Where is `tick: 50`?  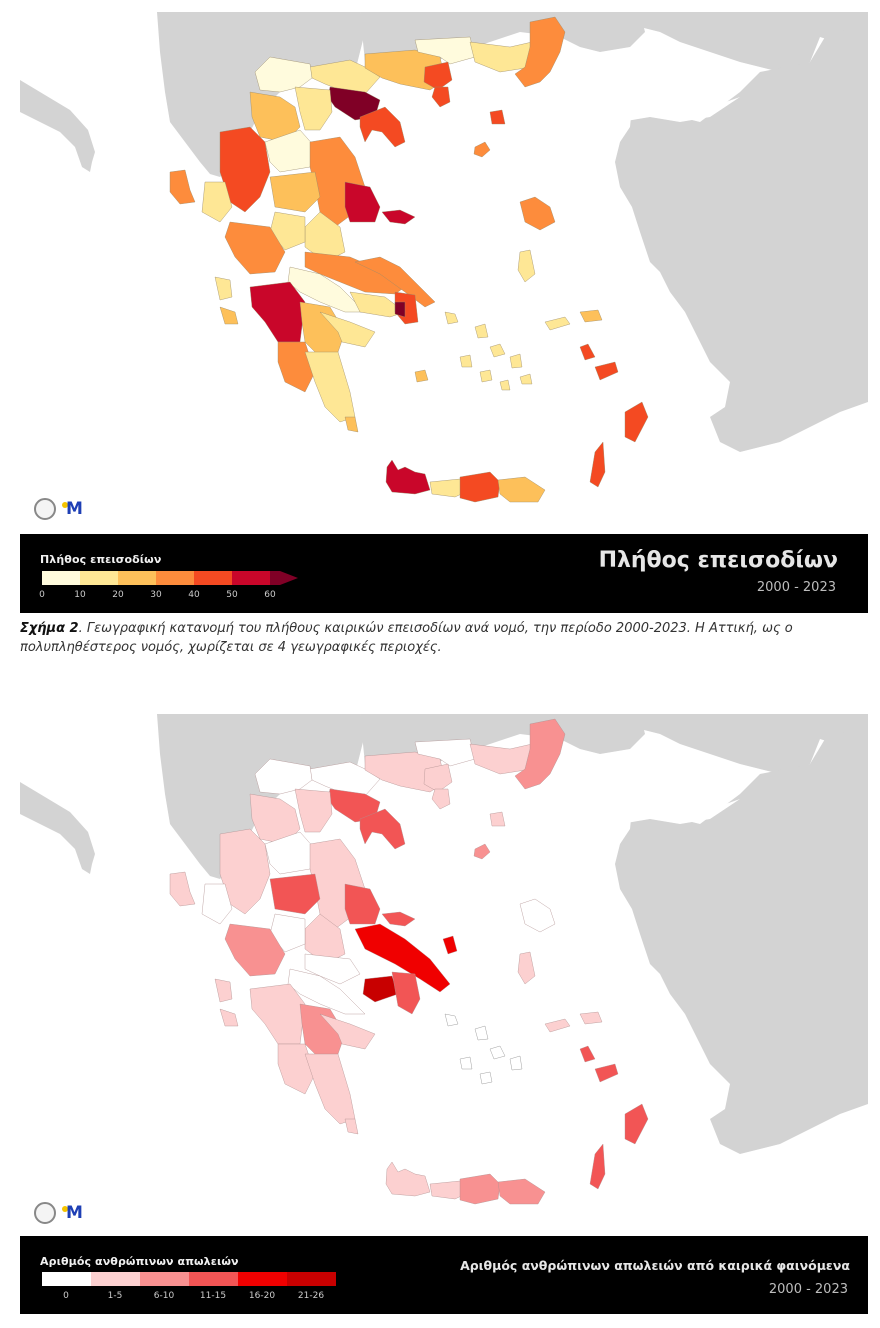
tick: 50 is located at coordinates (232, 595).